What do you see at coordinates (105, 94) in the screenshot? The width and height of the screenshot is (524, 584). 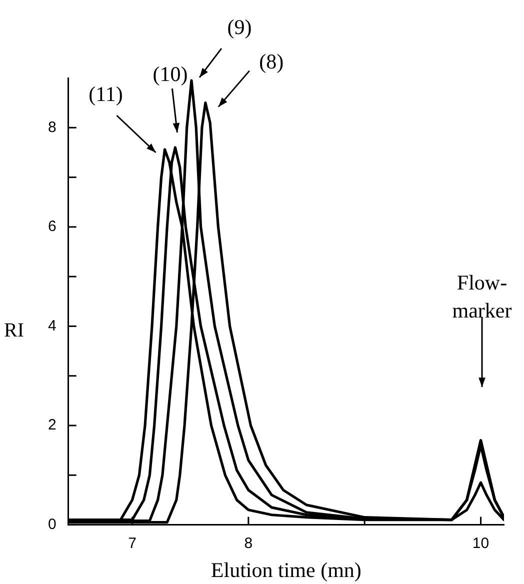 I see `annotation: (11)` at bounding box center [105, 94].